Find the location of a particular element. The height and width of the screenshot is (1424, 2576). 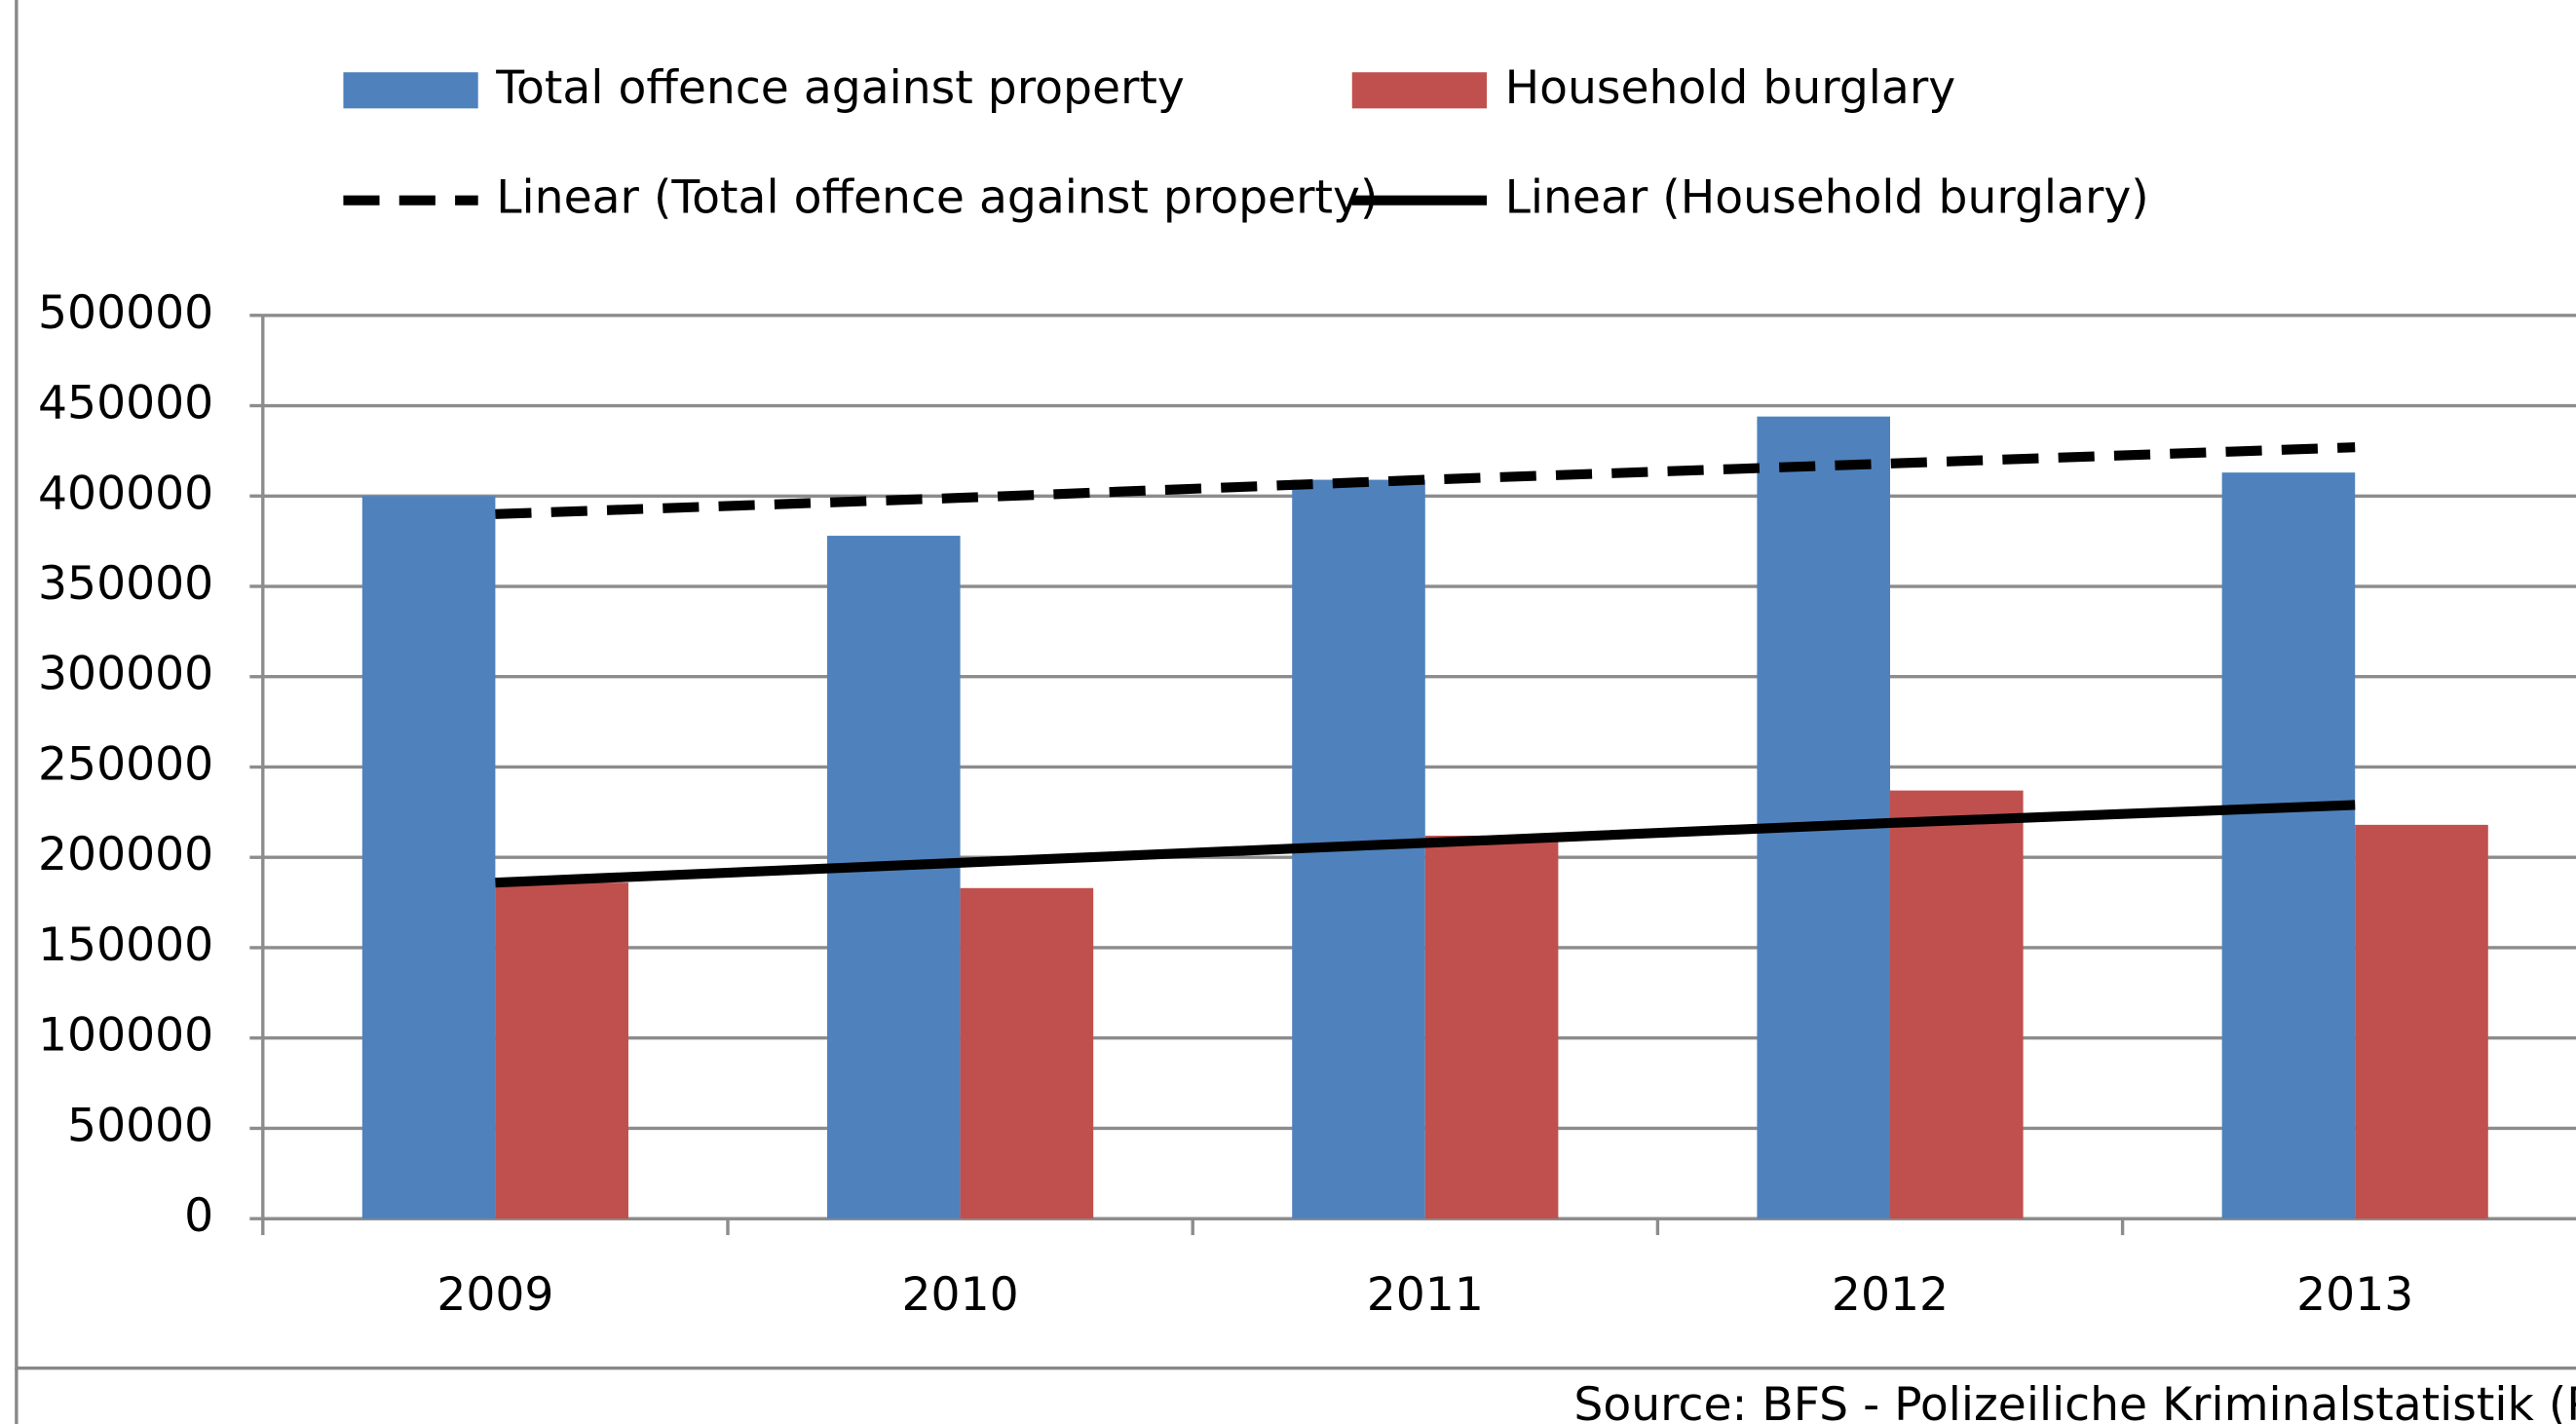

legend-label: Linear (Household burglary) is located at coordinates (1827, 198).